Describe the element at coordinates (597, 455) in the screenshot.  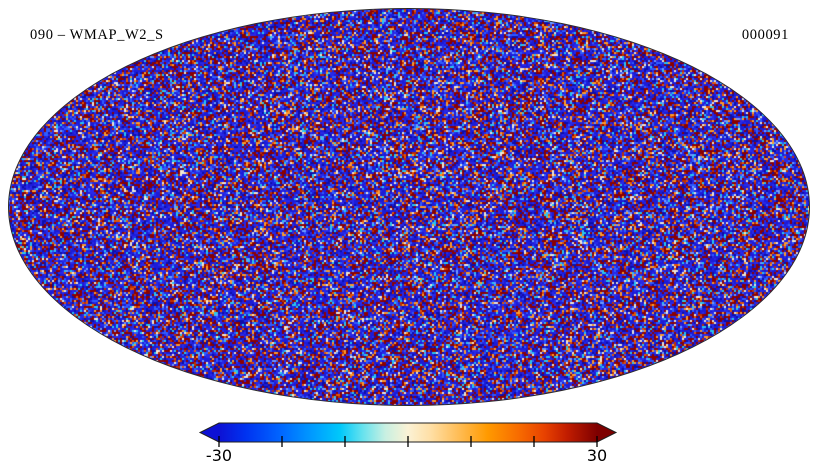
I see `colorbar-max-label: 30` at that location.